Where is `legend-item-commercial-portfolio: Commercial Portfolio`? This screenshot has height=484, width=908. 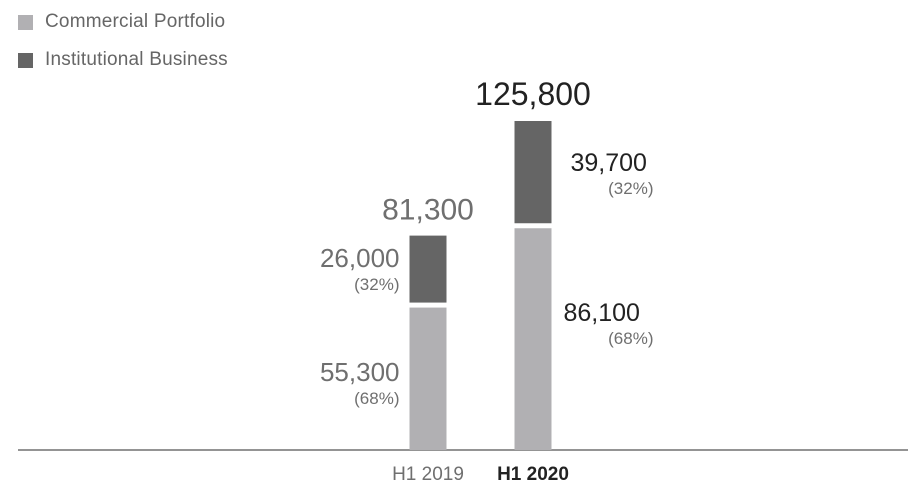
legend-item-commercial-portfolio: Commercial Portfolio is located at coordinates (123, 22).